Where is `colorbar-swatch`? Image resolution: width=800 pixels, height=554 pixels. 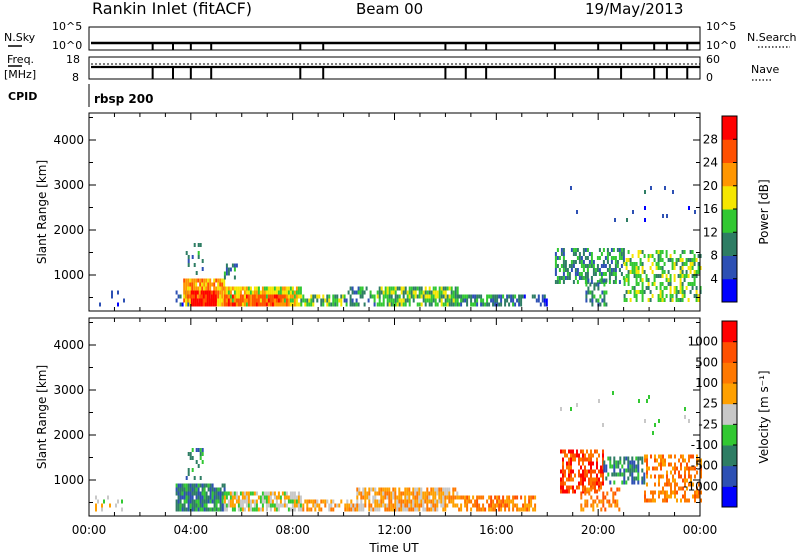
colorbar-swatch is located at coordinates (729, 435).